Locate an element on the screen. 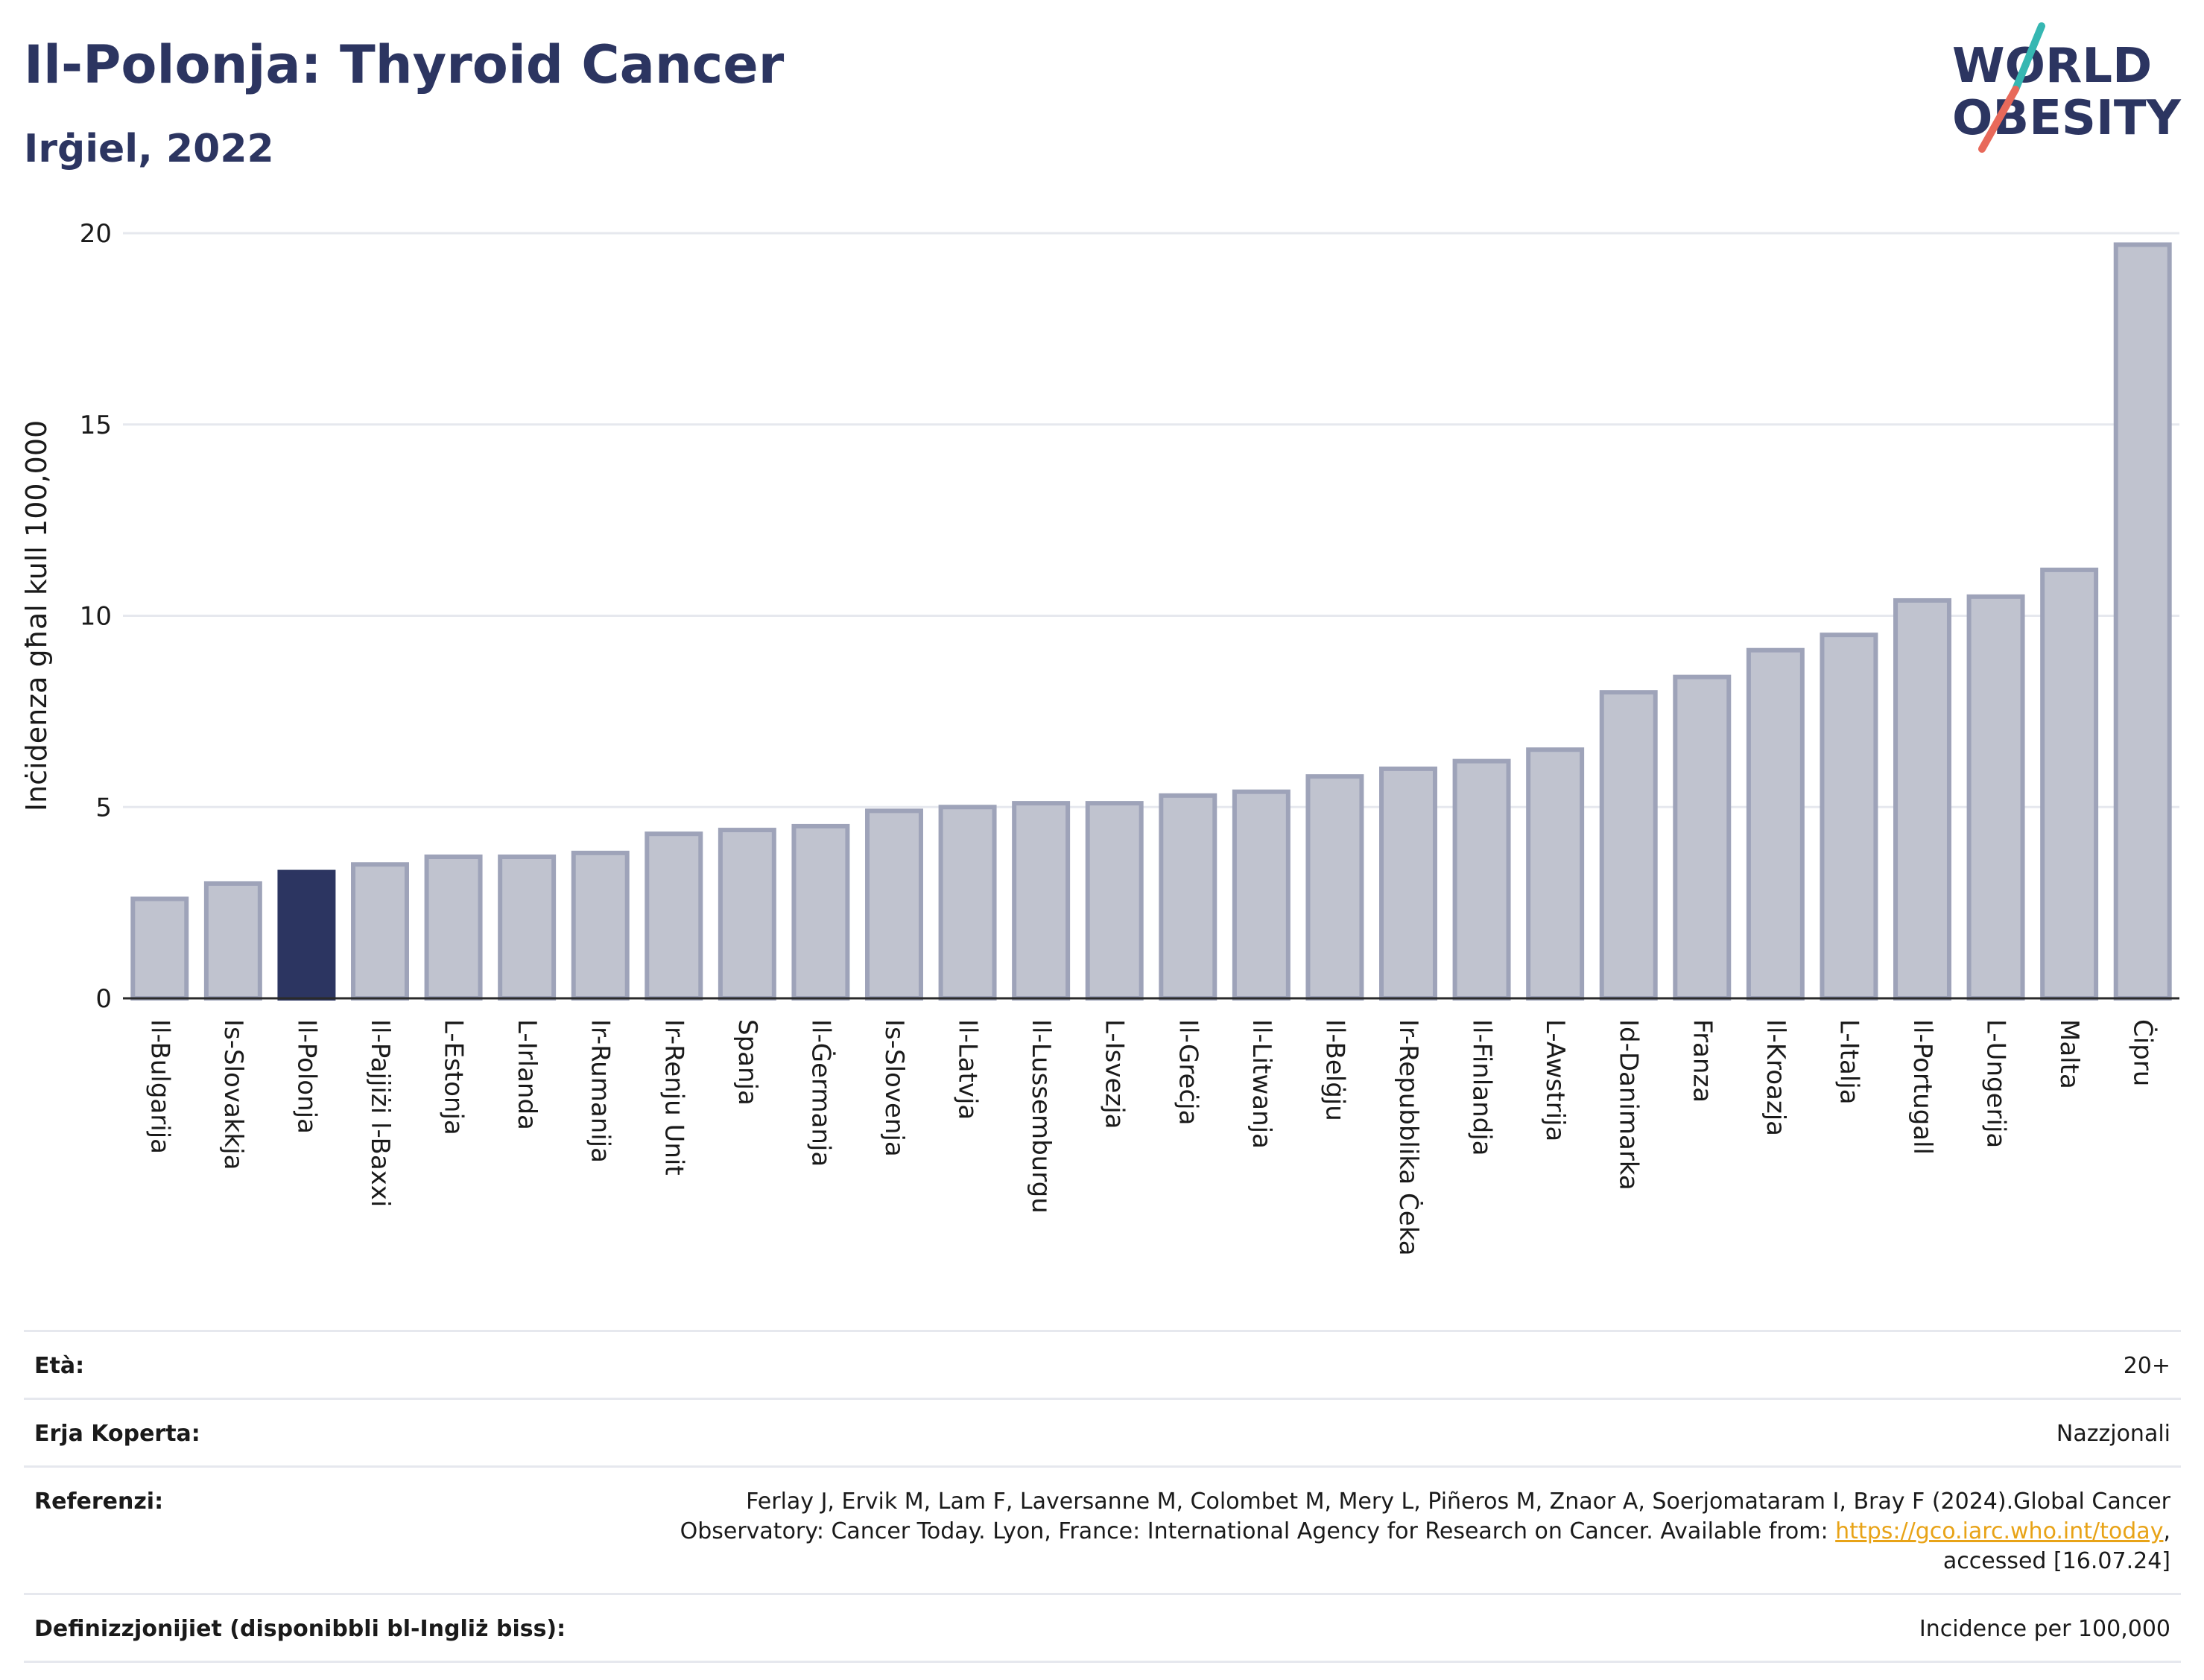 The height and width of the screenshot is (1680, 2204). x-tick-label: Spanja is located at coordinates (747, 1062).